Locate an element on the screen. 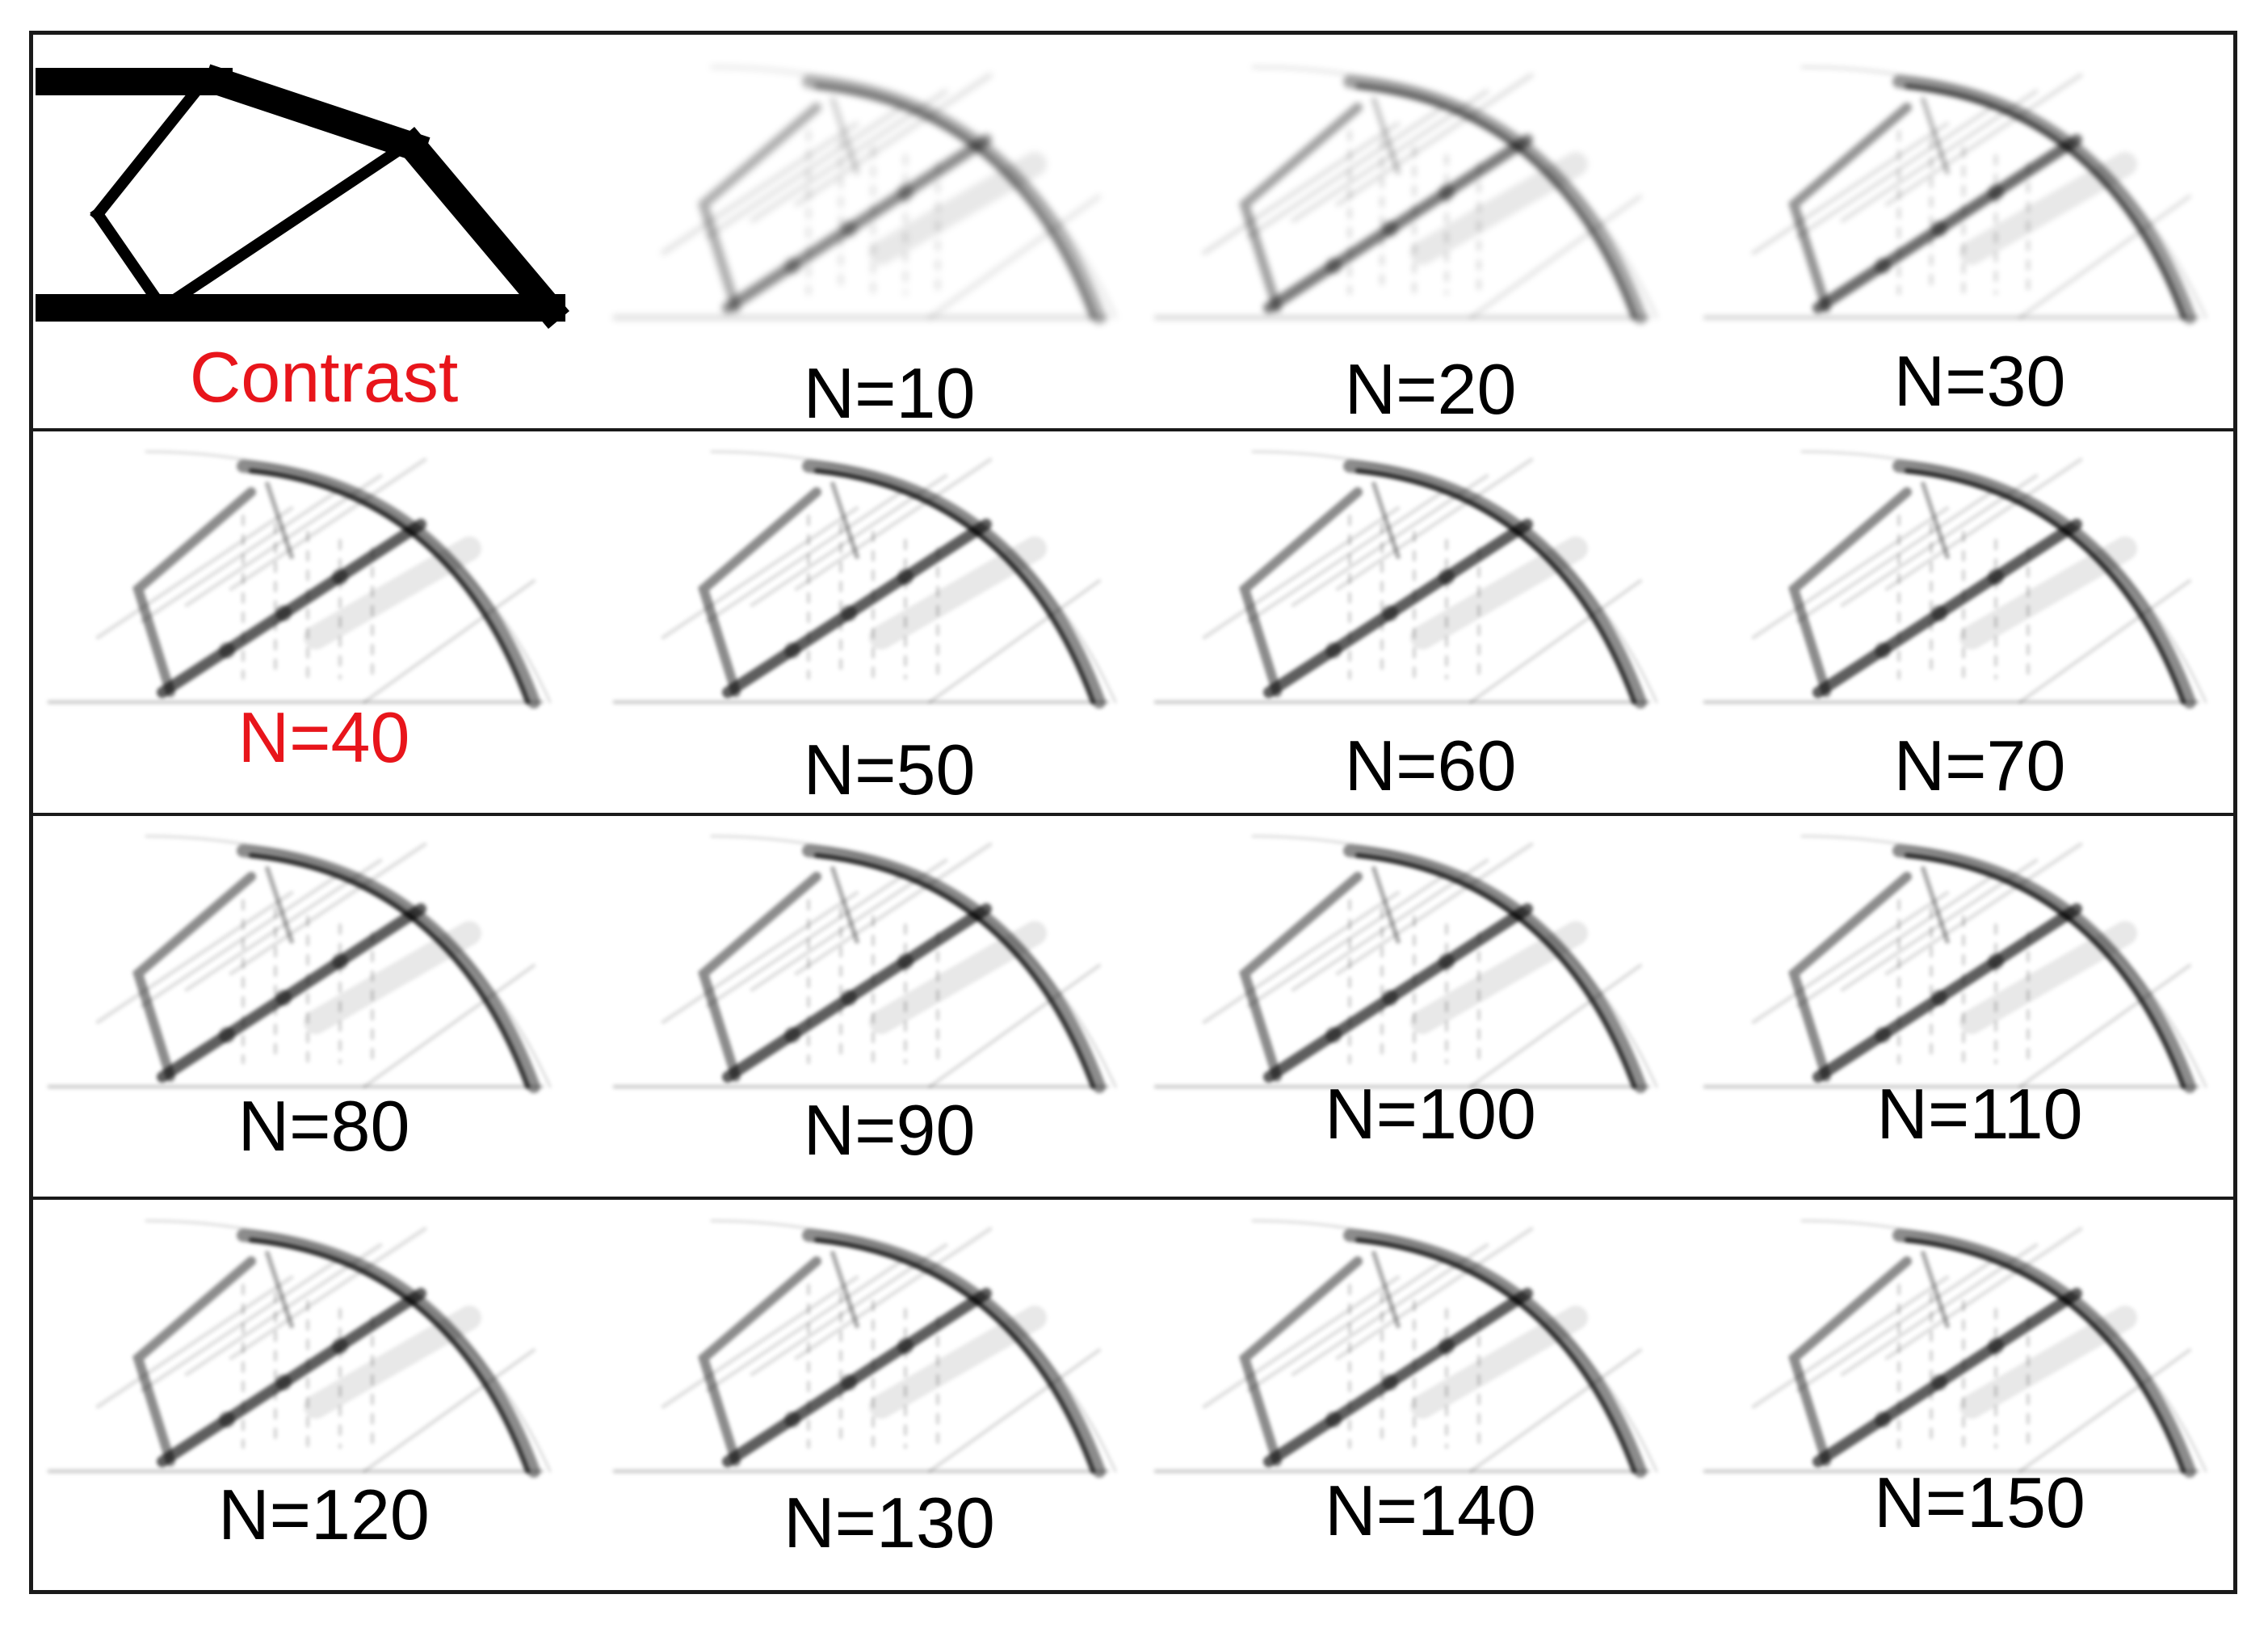 Image resolution: width=2268 pixels, height=1628 pixels. result-panel: N=20 is located at coordinates (1429, 245).